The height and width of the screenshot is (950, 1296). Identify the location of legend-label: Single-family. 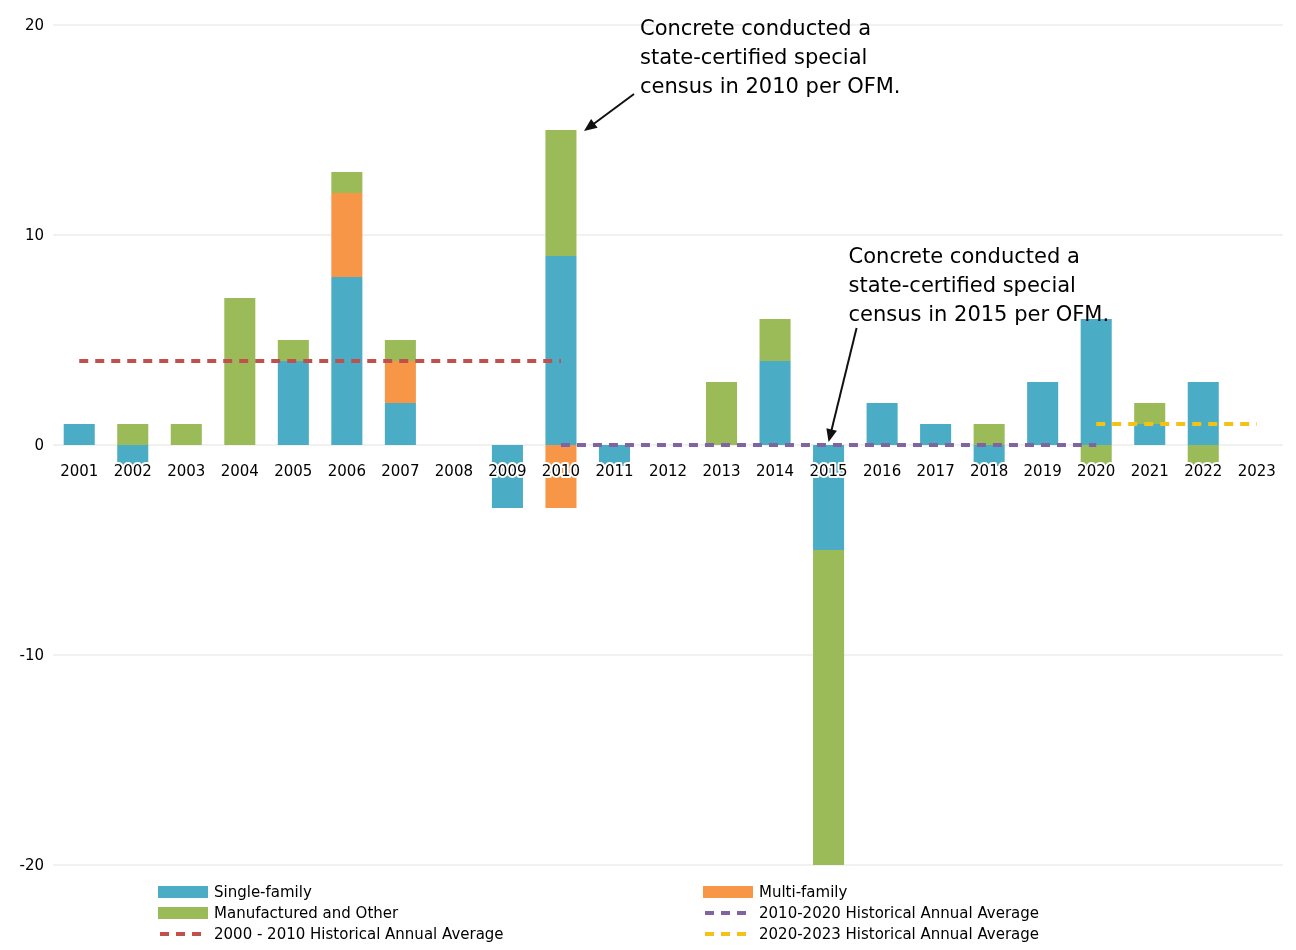
(263, 892).